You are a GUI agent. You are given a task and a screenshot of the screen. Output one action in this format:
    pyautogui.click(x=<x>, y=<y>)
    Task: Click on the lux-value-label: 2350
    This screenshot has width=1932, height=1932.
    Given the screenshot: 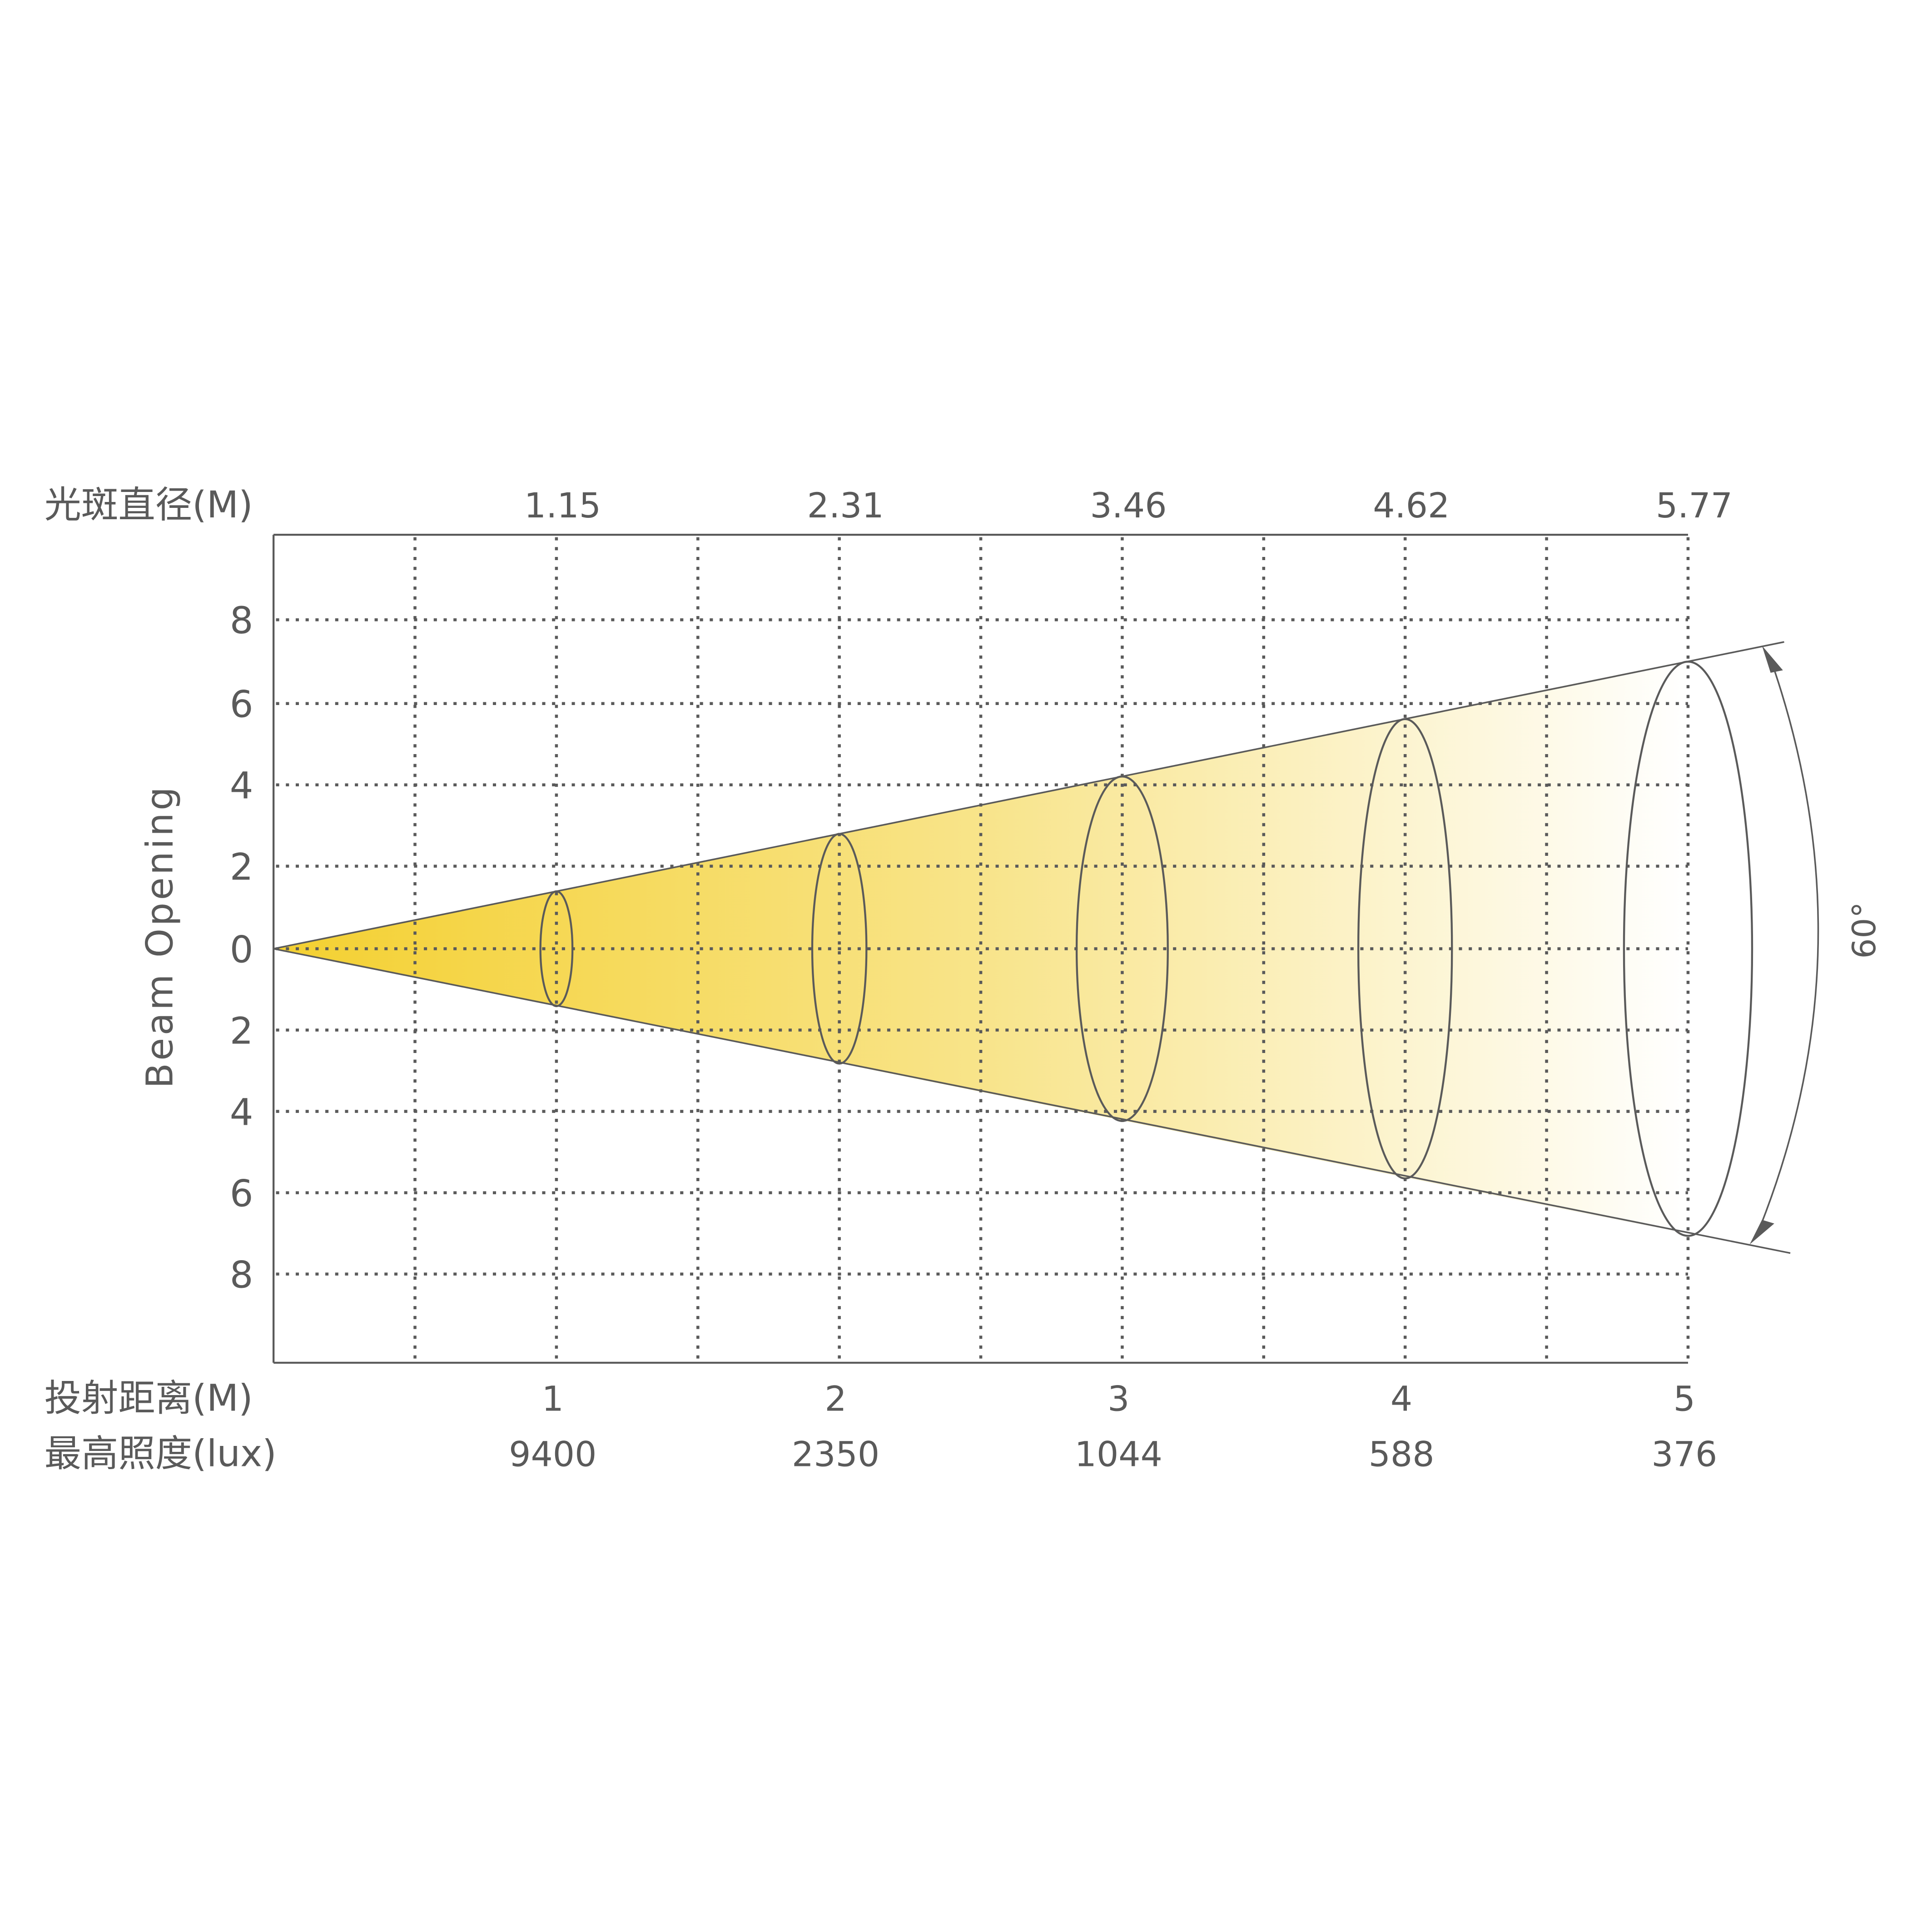 What is the action you would take?
    pyautogui.click(x=835, y=1455)
    